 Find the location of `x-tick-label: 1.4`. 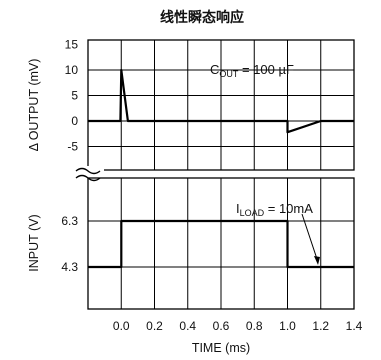

x-tick-label: 1.4 is located at coordinates (354, 326).